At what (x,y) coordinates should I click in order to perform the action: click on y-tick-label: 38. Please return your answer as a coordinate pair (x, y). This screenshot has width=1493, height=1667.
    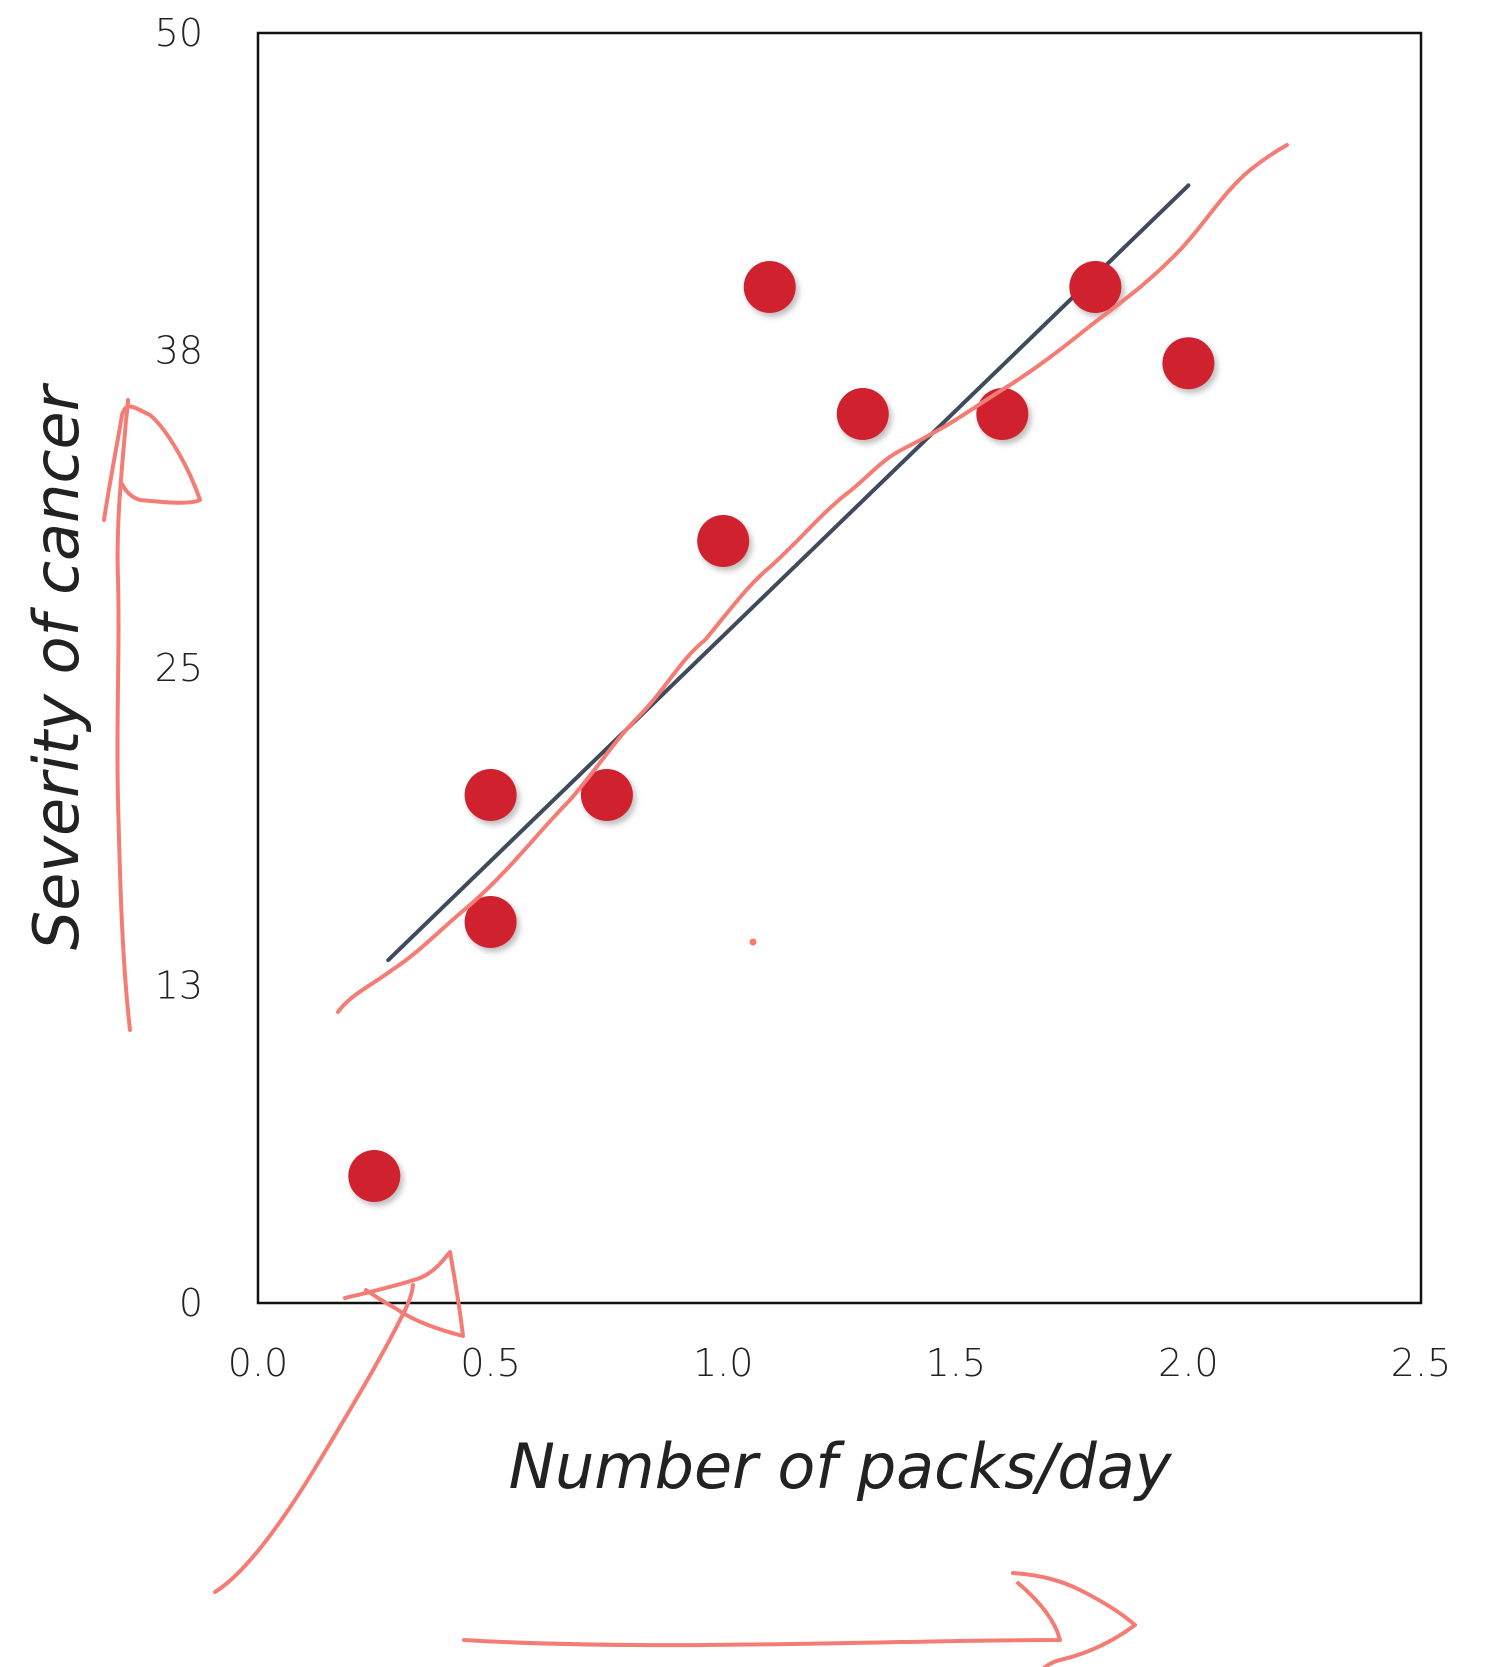
    Looking at the image, I should click on (179, 351).